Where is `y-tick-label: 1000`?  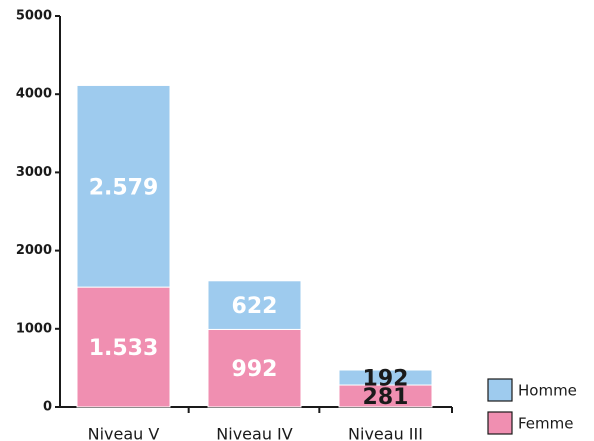 y-tick-label: 1000 is located at coordinates (34, 328).